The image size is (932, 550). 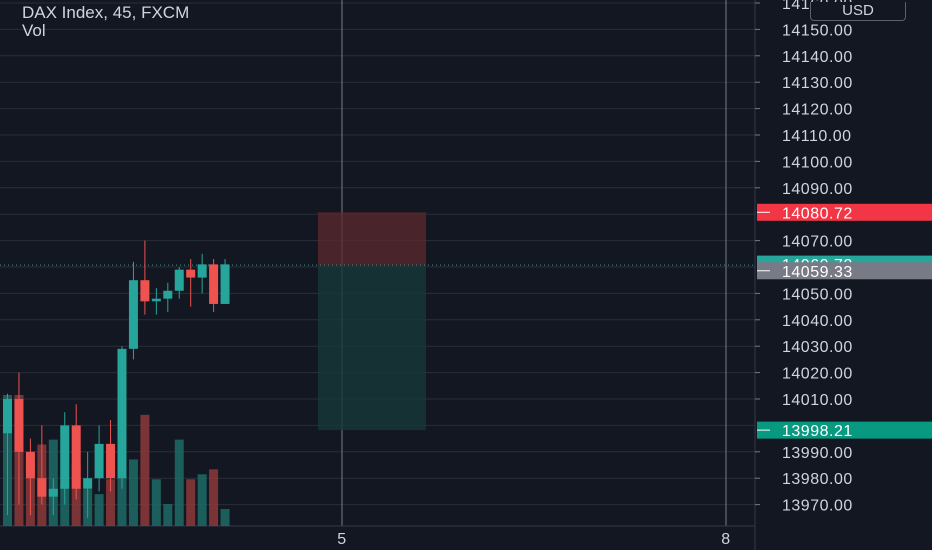 I want to click on volume-bars, so click(x=116, y=460).